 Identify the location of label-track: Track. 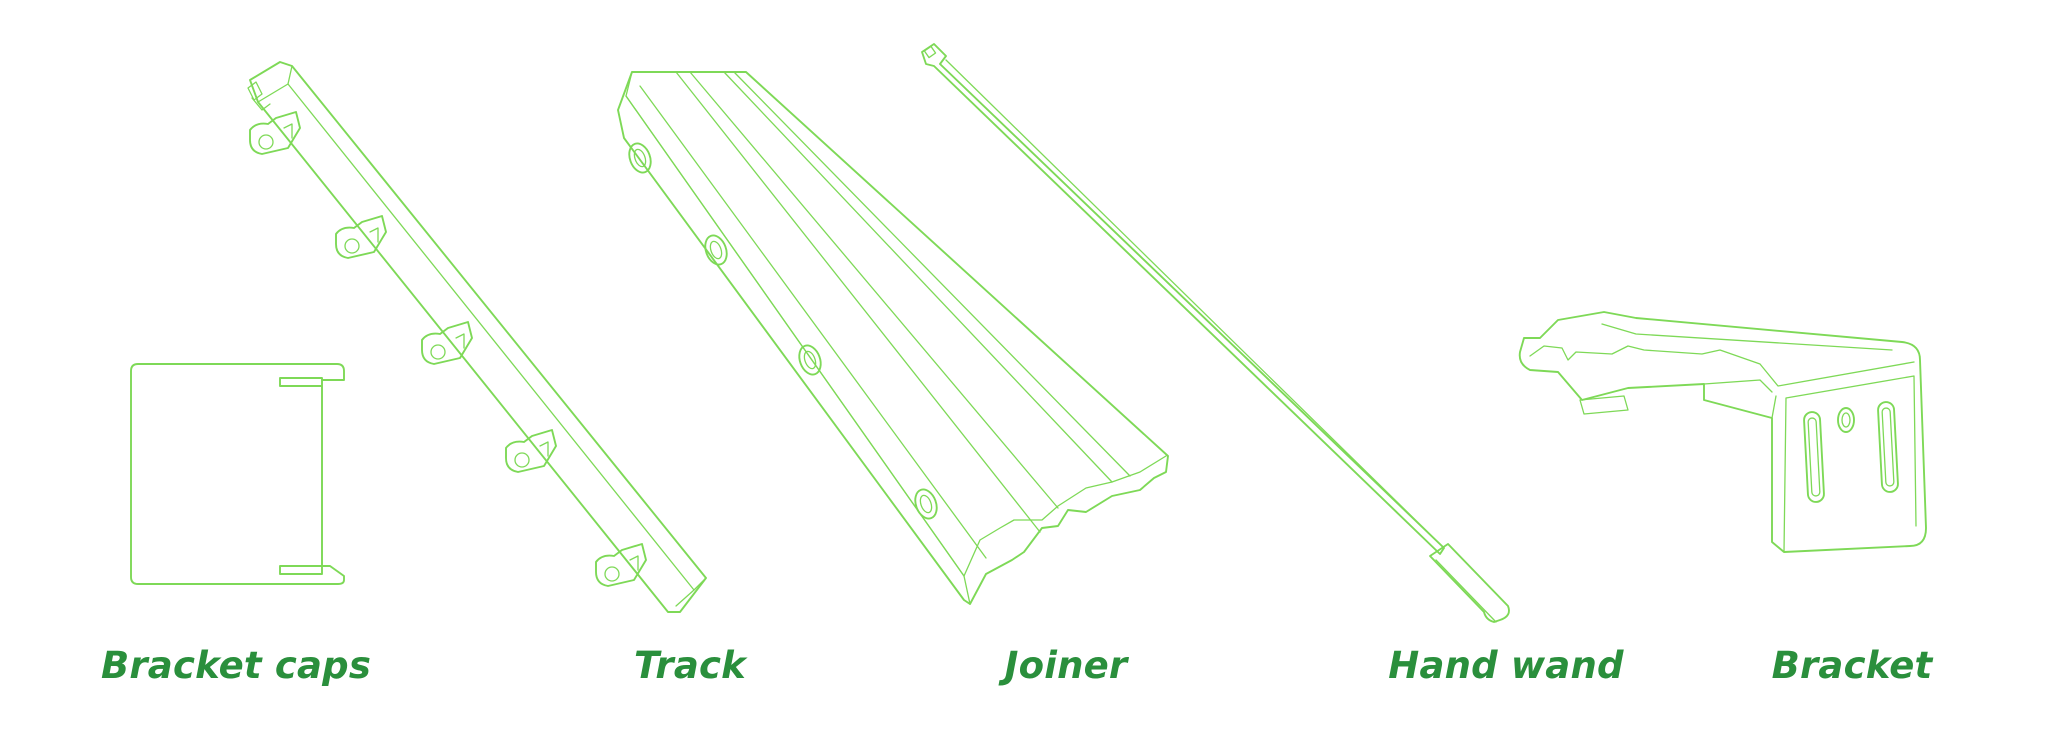
(690, 665).